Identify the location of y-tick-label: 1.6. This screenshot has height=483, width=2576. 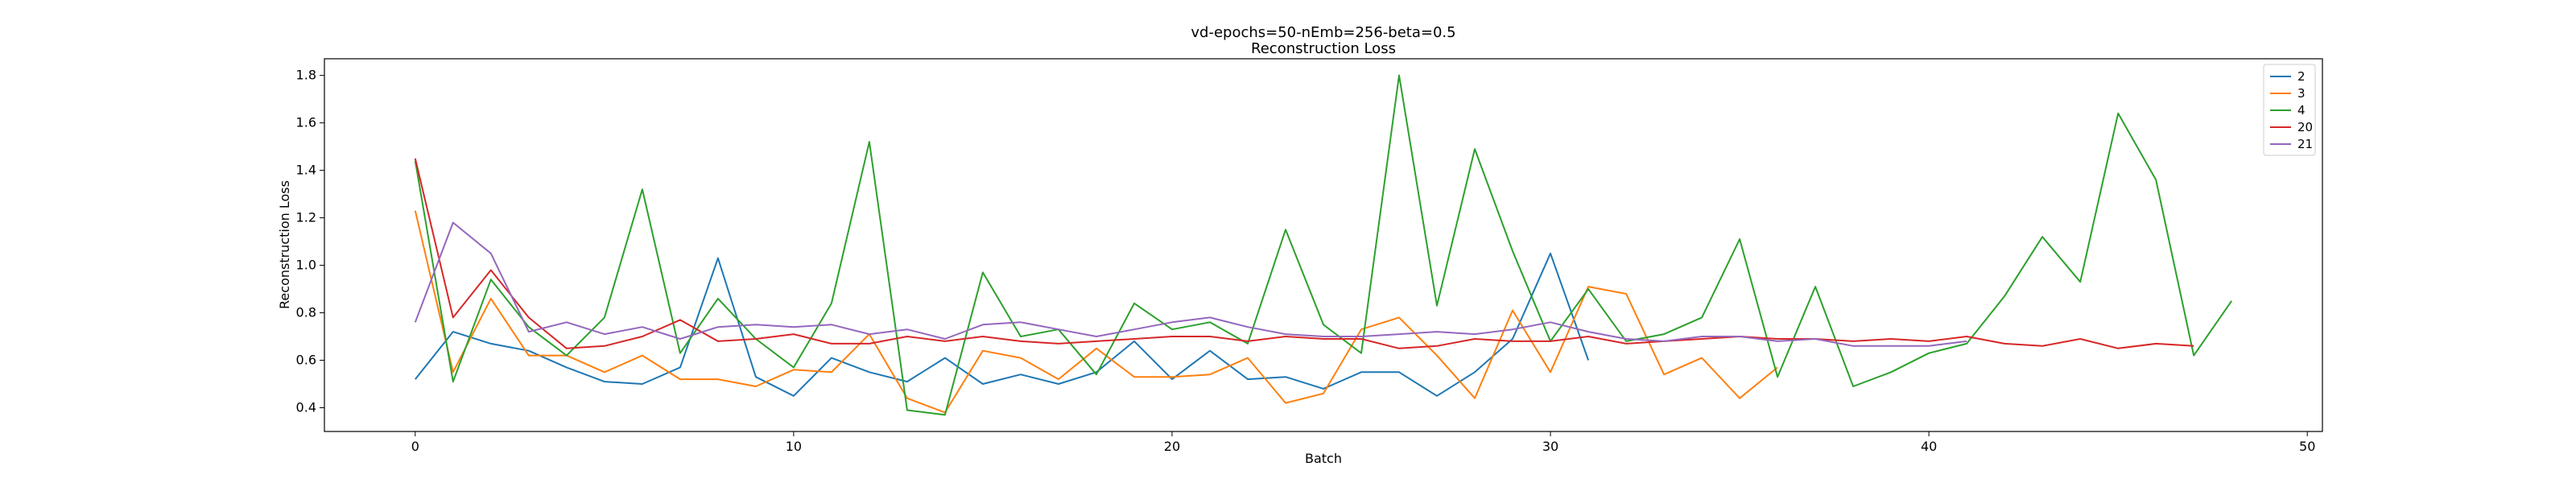
(306, 122).